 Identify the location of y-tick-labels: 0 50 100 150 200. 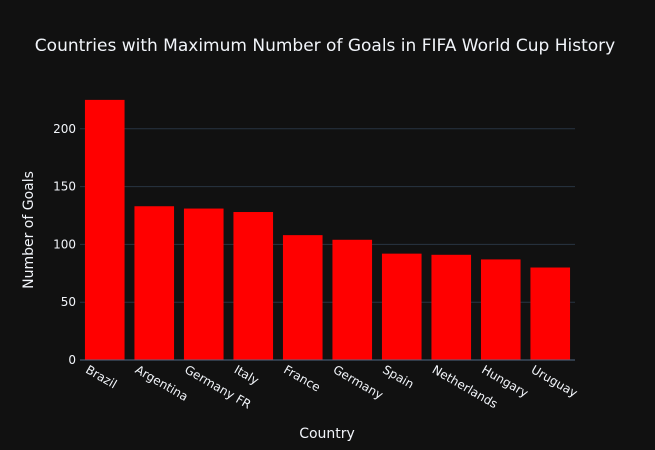
(64, 244).